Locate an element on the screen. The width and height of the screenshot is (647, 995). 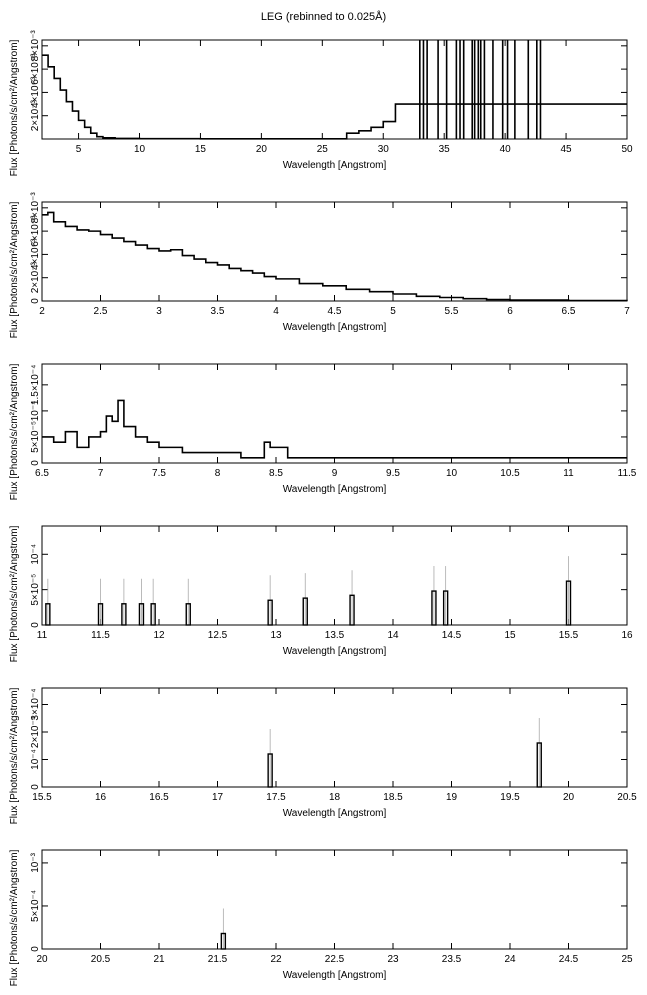
x-tick-label: 11 is located at coordinates (568, 473).